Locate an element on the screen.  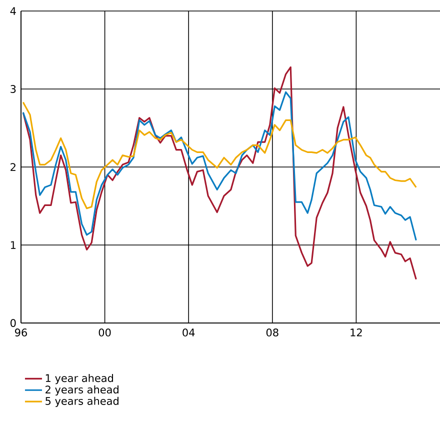
legend-label: 5 years ahead is located at coordinates (82, 401).